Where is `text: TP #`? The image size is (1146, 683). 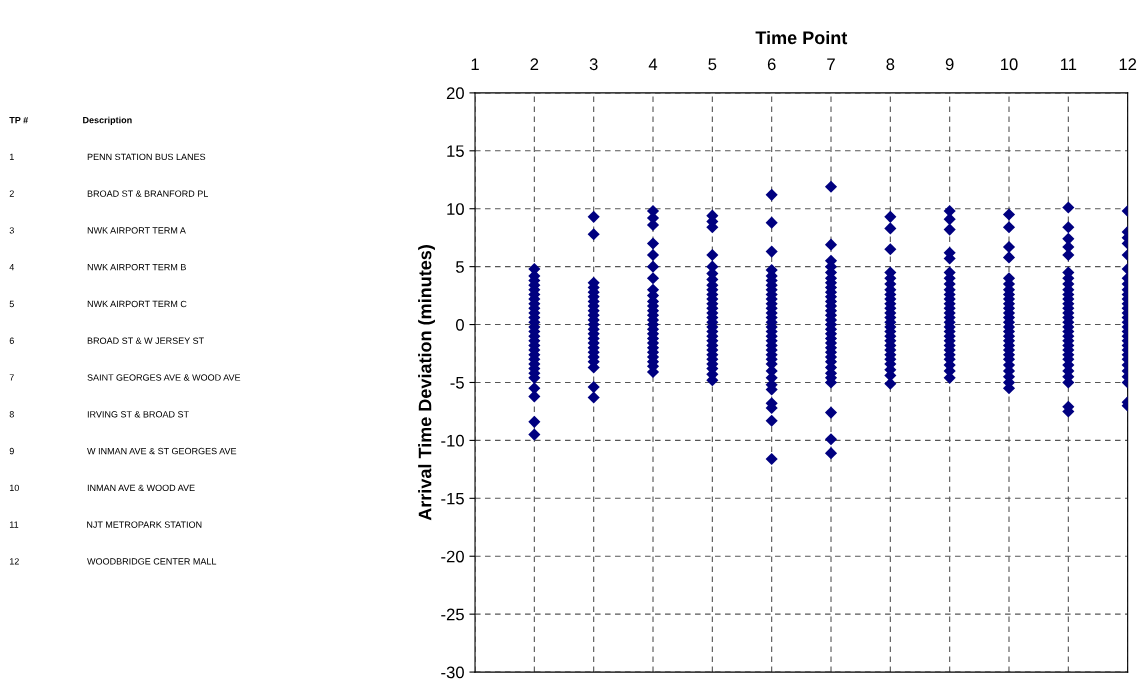
text: TP # is located at coordinates (19, 120).